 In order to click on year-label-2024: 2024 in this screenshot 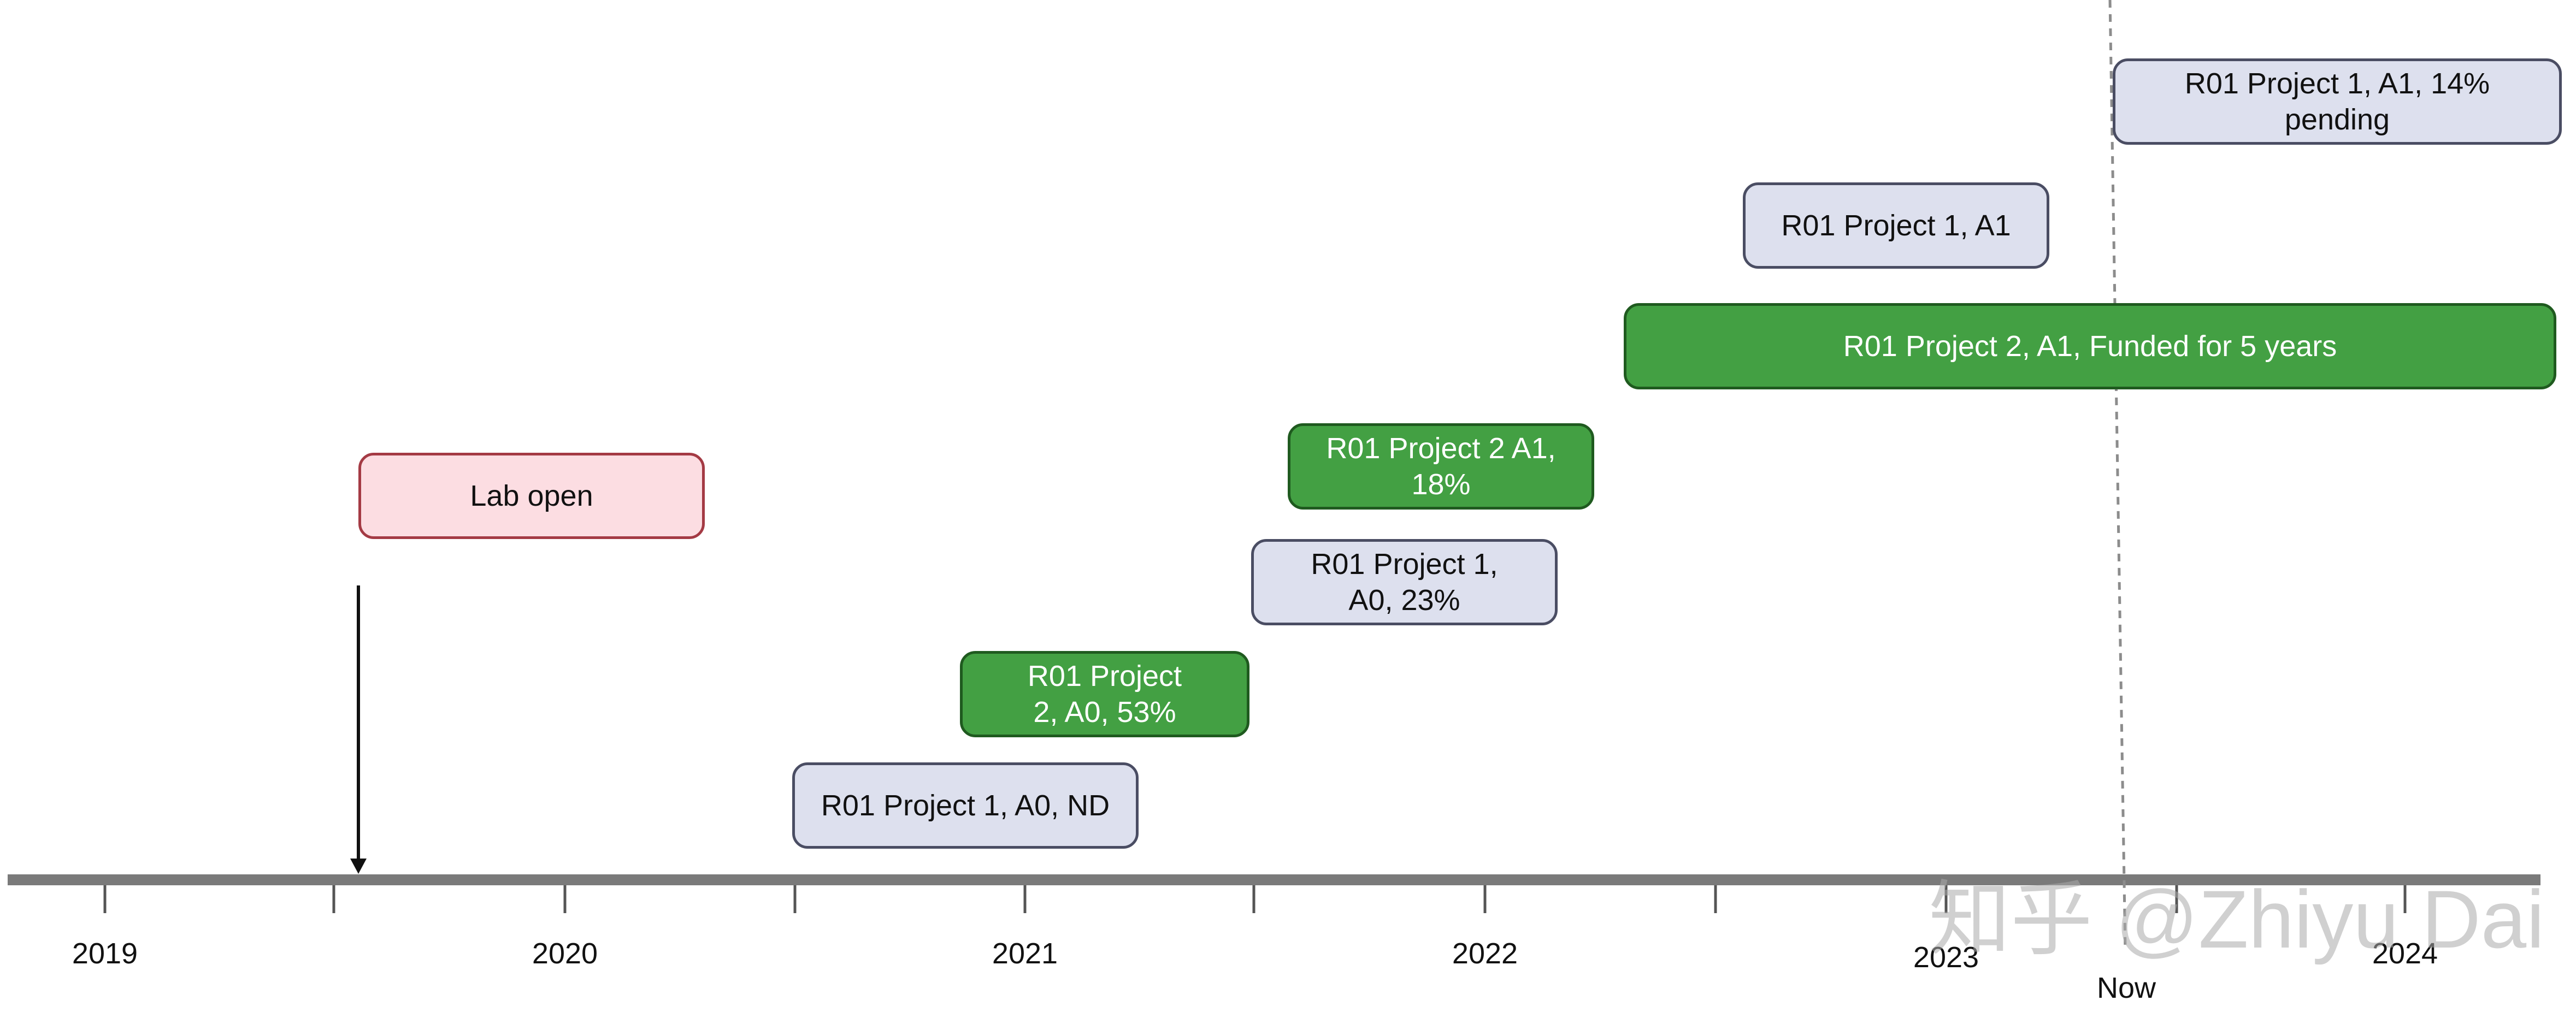, I will do `click(2405, 953)`.